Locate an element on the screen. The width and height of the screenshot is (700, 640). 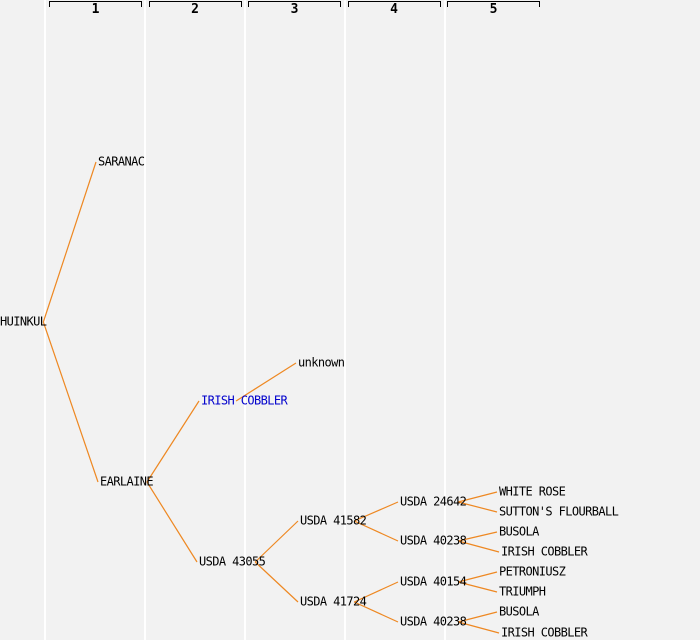
generation-bracket-2: 2 is located at coordinates (195, 8).